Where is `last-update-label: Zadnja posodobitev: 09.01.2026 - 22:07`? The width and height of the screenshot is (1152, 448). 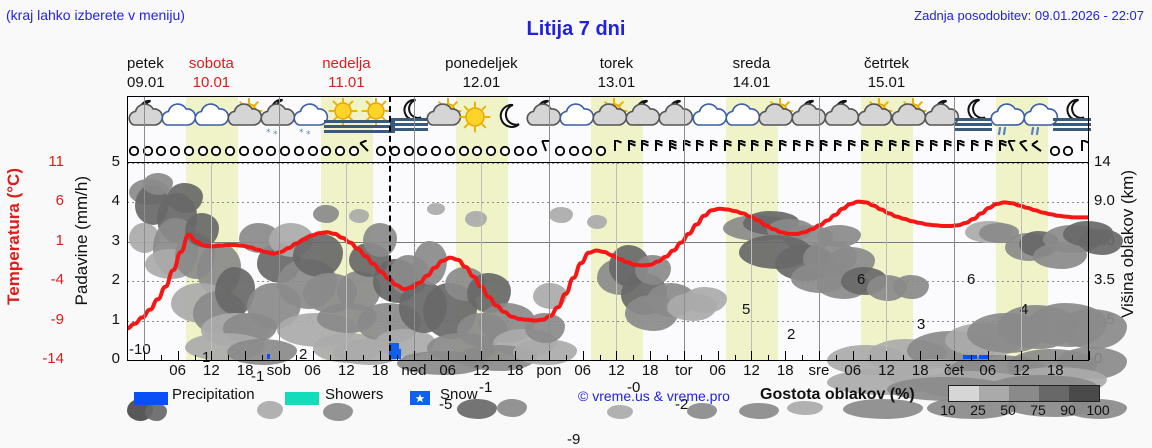
last-update-label: Zadnja posodobitev: 09.01.2026 - 22:07 is located at coordinates (1029, 15).